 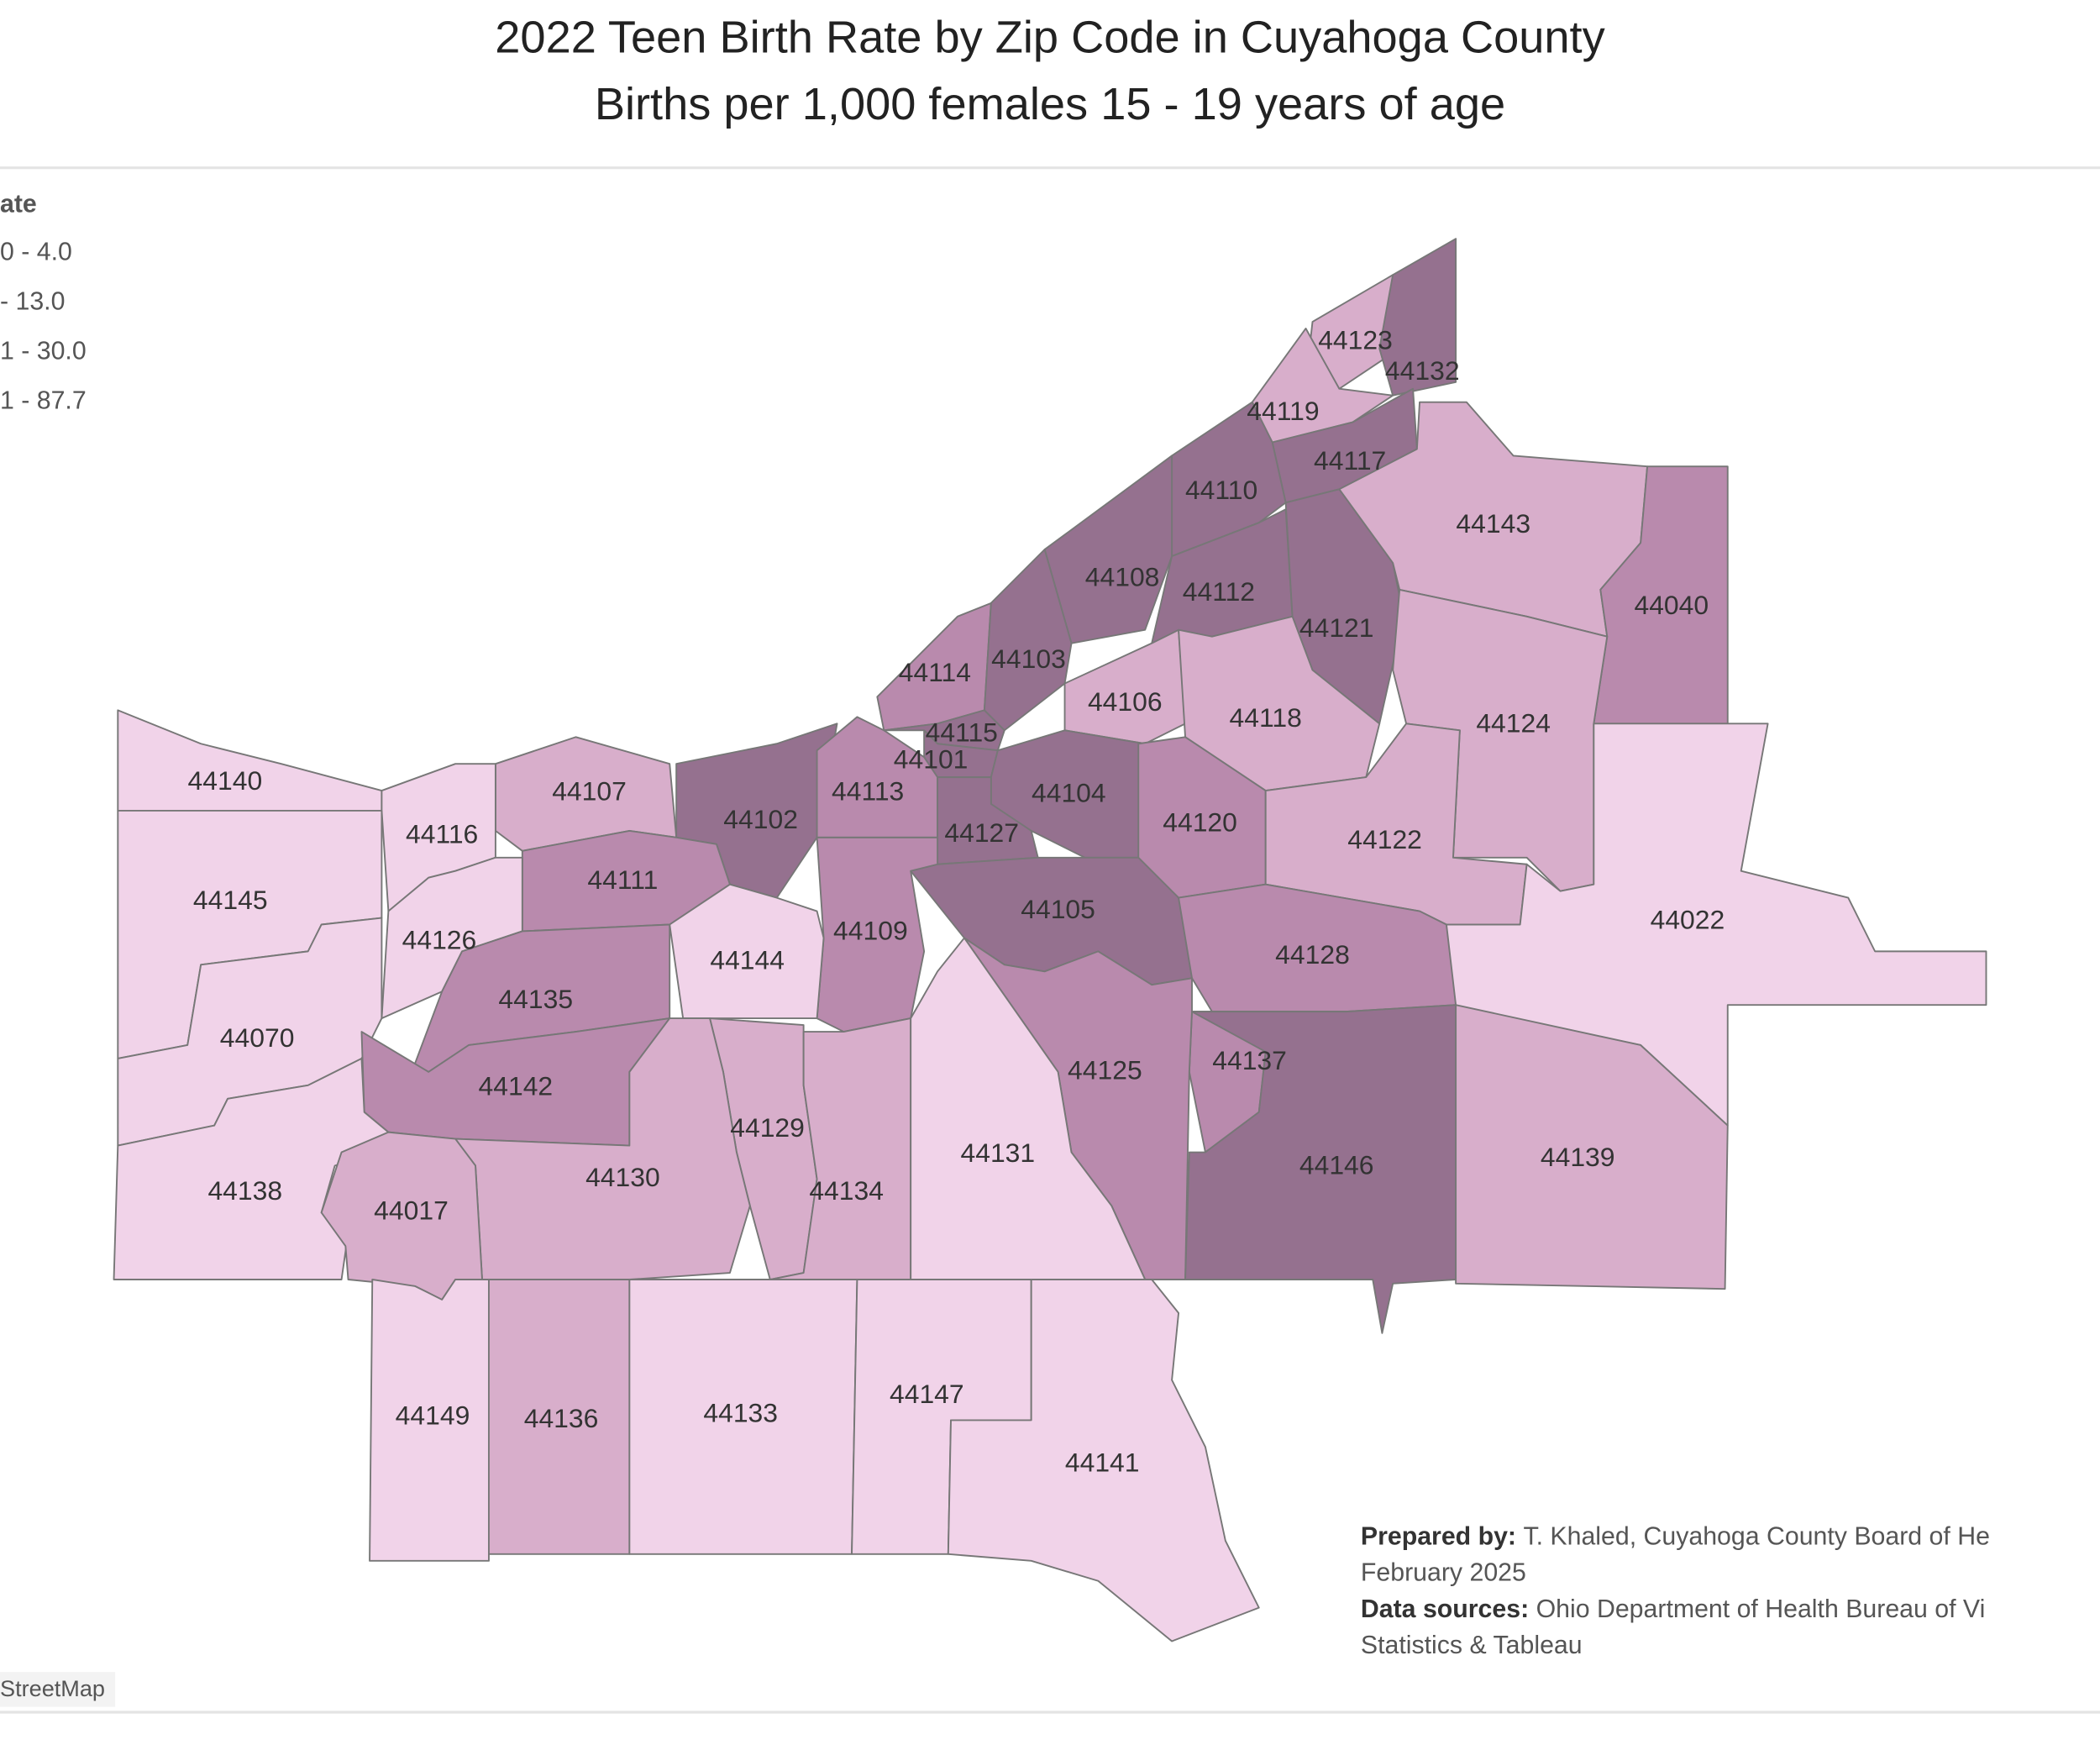 I want to click on zip-label: 44127, so click(x=981, y=833).